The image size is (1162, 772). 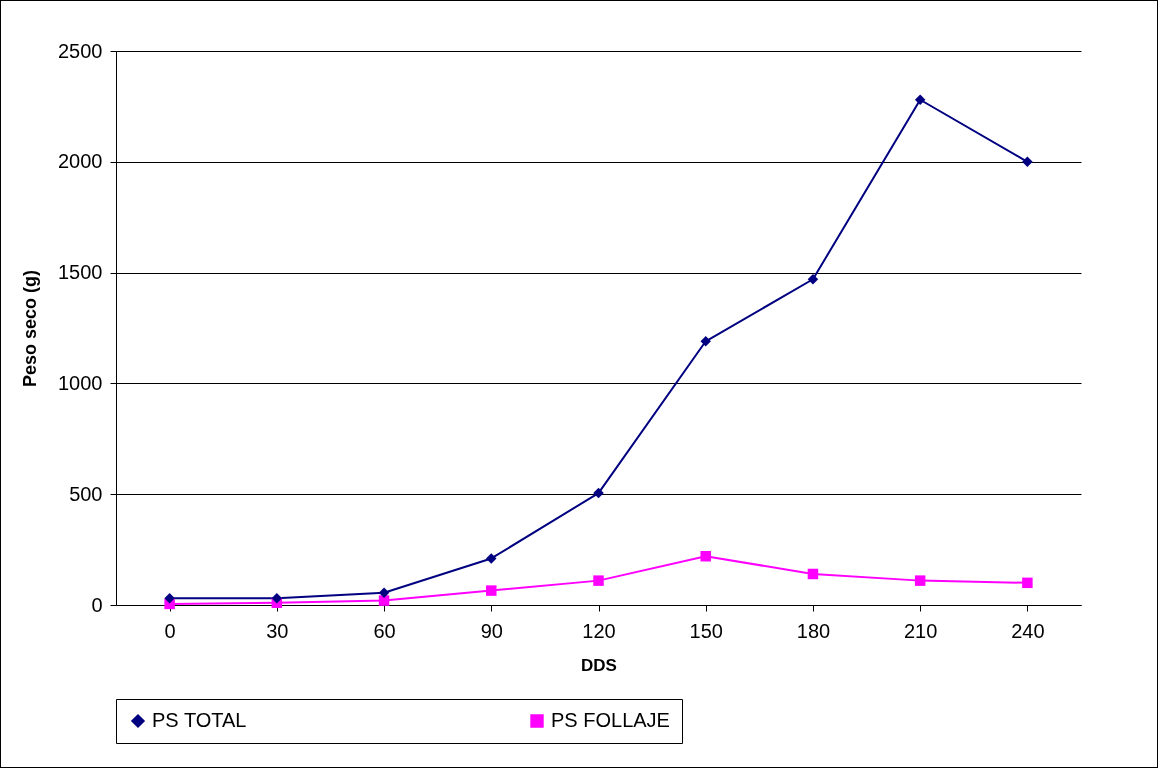 What do you see at coordinates (1028, 630) in the screenshot?
I see `x-tick-label: 240` at bounding box center [1028, 630].